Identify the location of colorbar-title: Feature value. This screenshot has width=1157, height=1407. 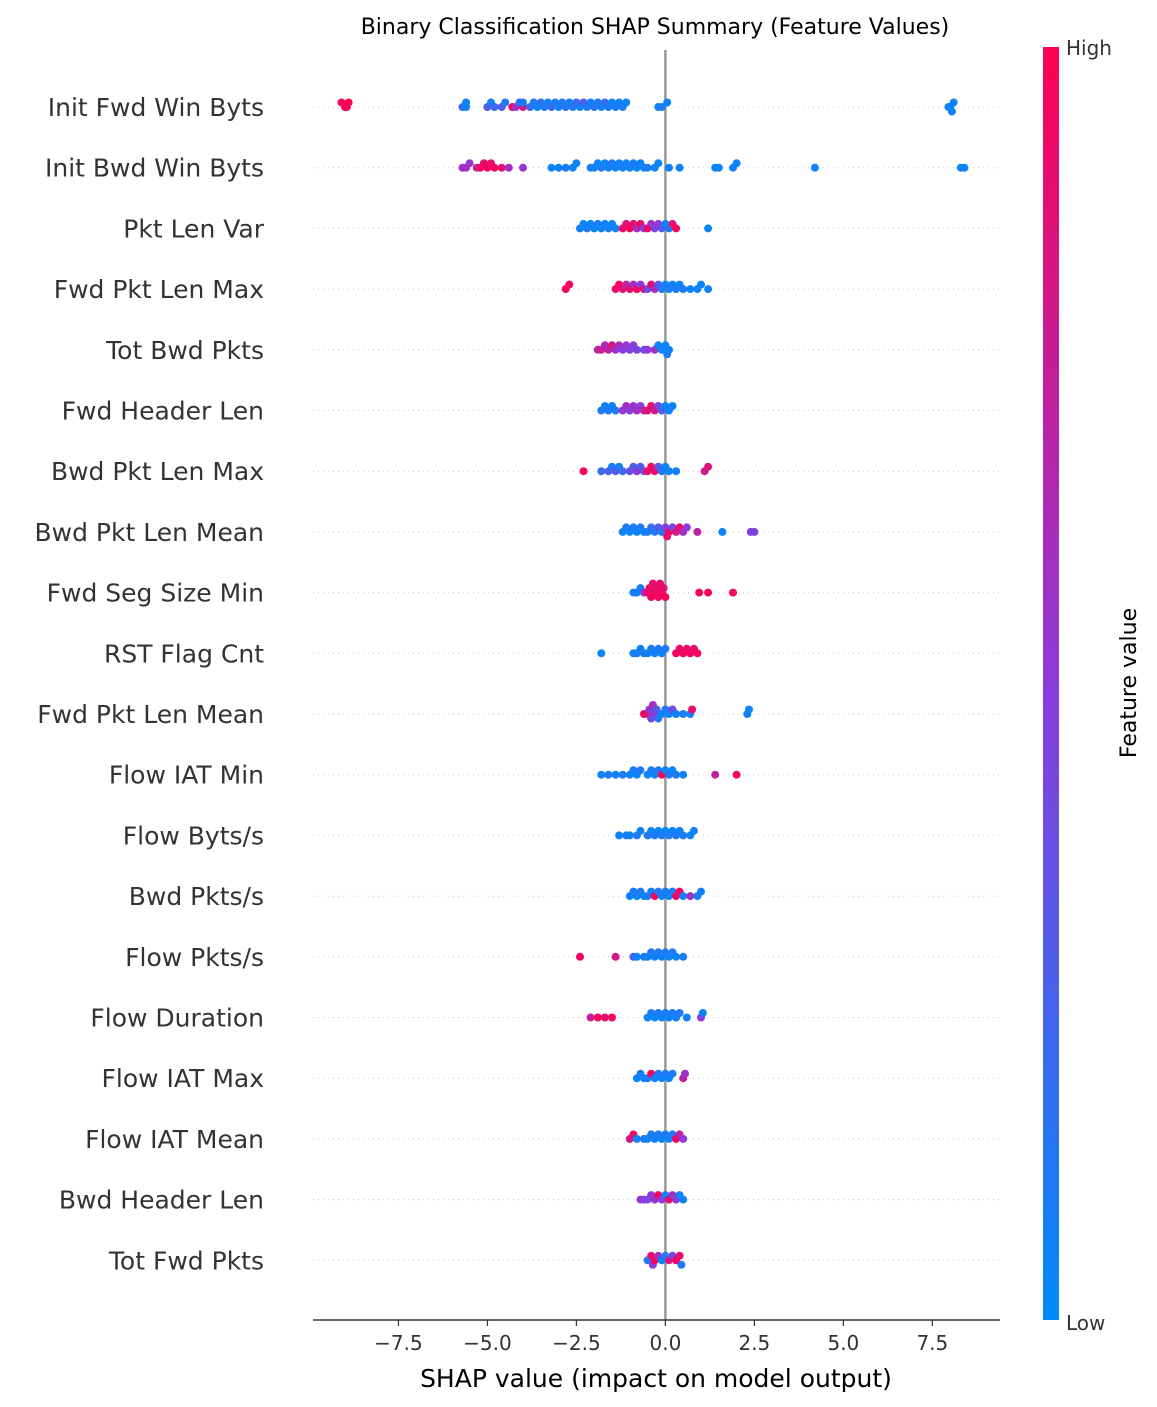
(1129, 683).